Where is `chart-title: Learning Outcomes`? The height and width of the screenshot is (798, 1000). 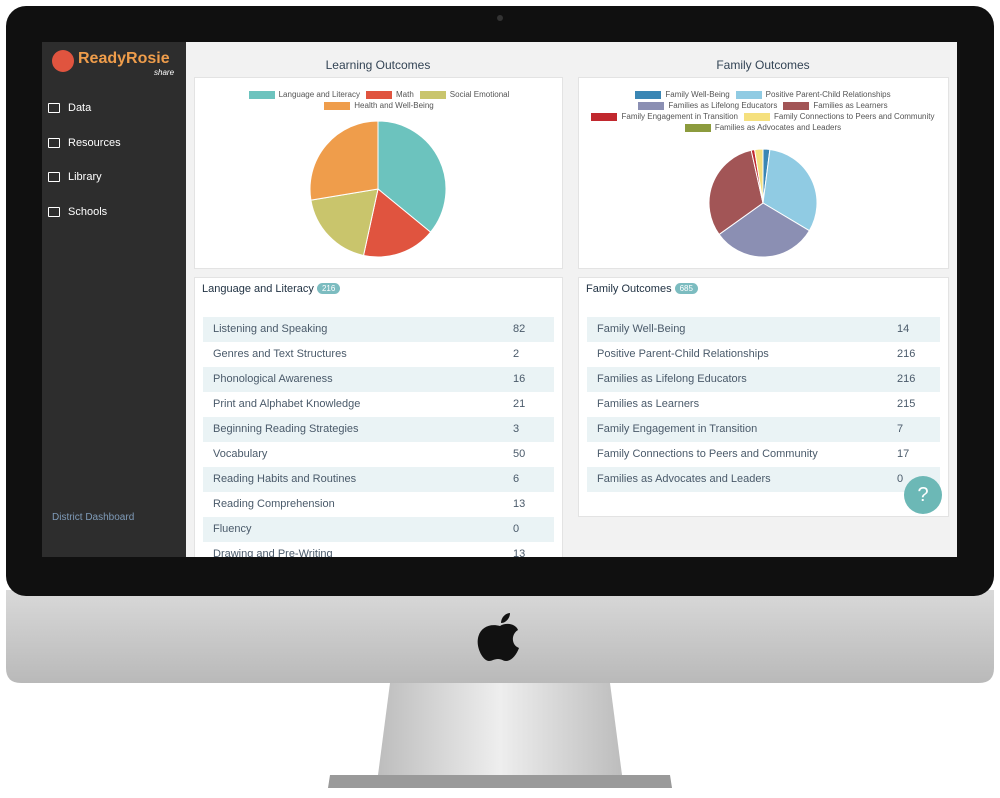
chart-title: Learning Outcomes is located at coordinates (378, 65).